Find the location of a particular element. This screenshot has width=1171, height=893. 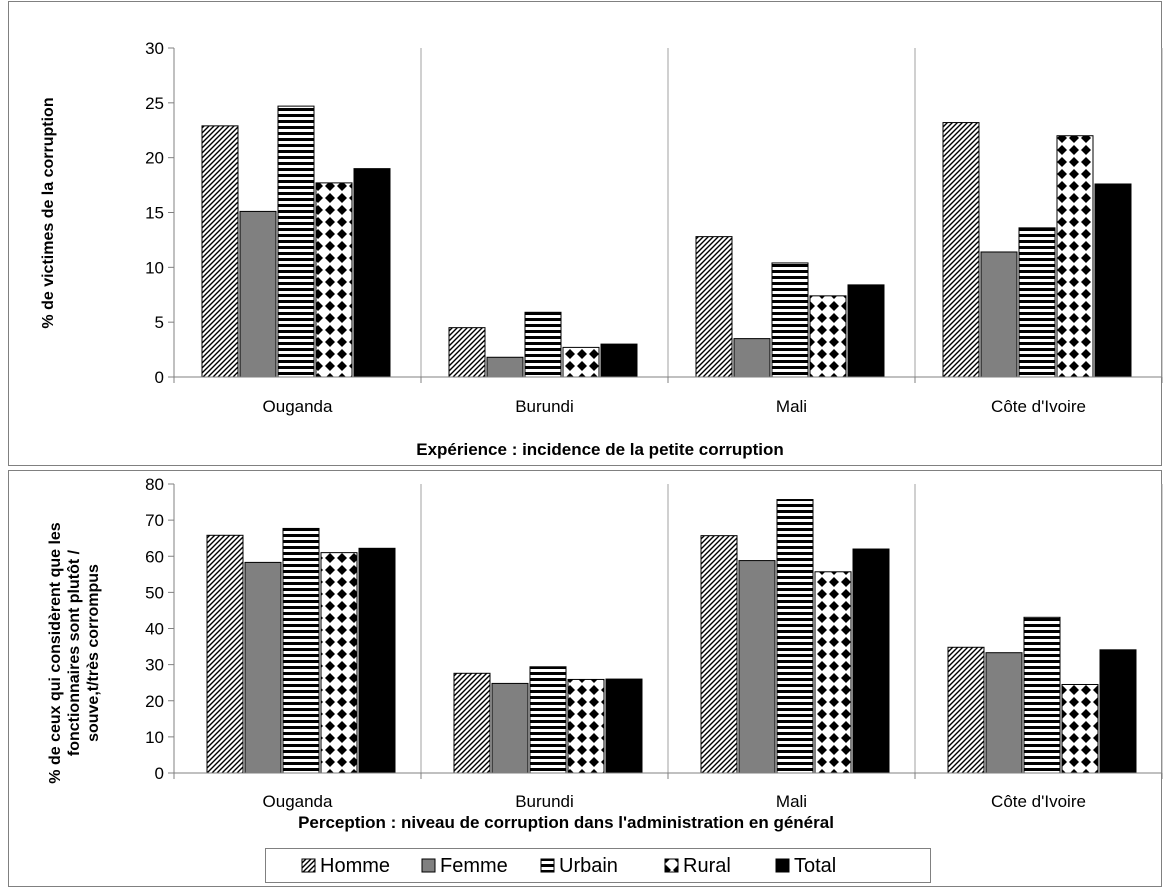

legend-label-femme: Femme is located at coordinates (474, 866).